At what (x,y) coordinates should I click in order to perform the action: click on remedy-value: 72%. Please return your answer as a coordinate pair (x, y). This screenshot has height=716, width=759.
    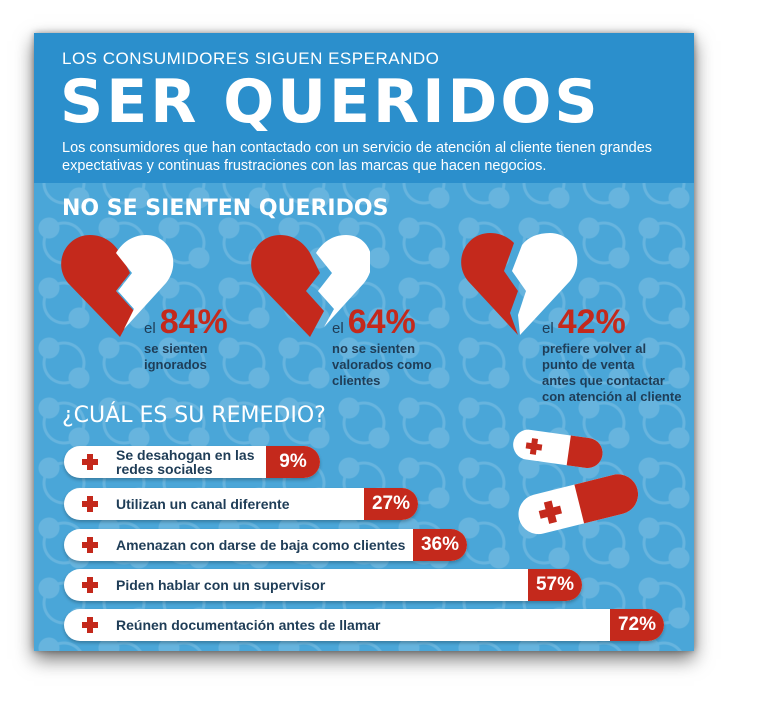
    Looking at the image, I should click on (637, 625).